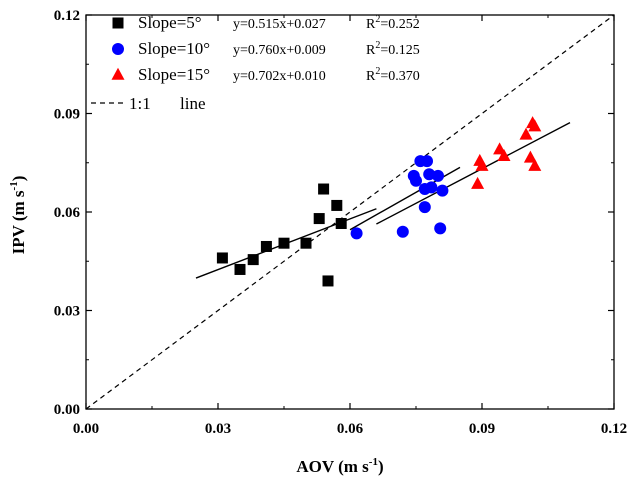 This screenshot has width=633, height=478. What do you see at coordinates (67, 312) in the screenshot?
I see `y-tick-label: 0.03` at bounding box center [67, 312].